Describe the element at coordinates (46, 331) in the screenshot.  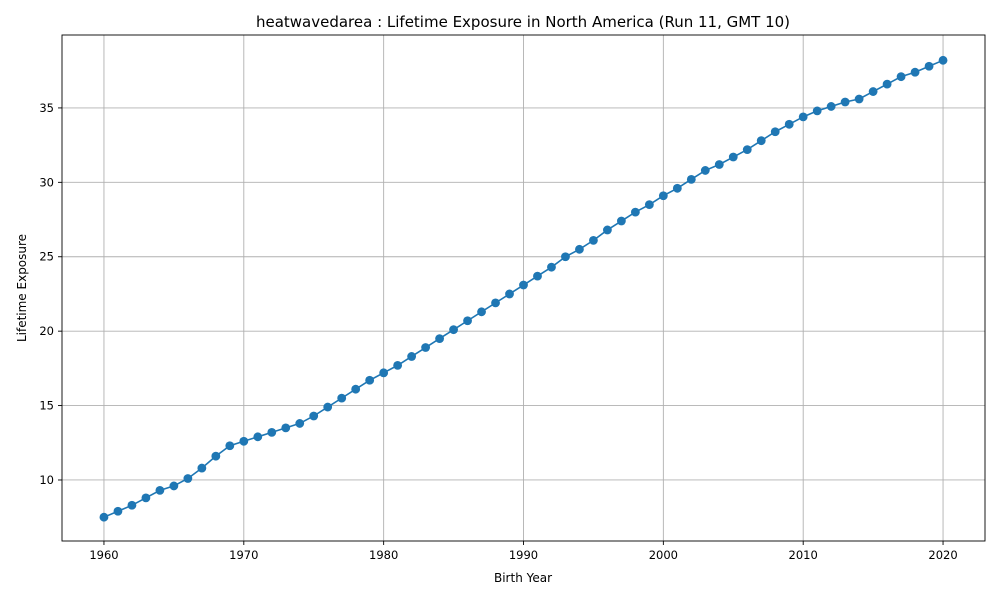
I see `y-tick-label: 20` at that location.